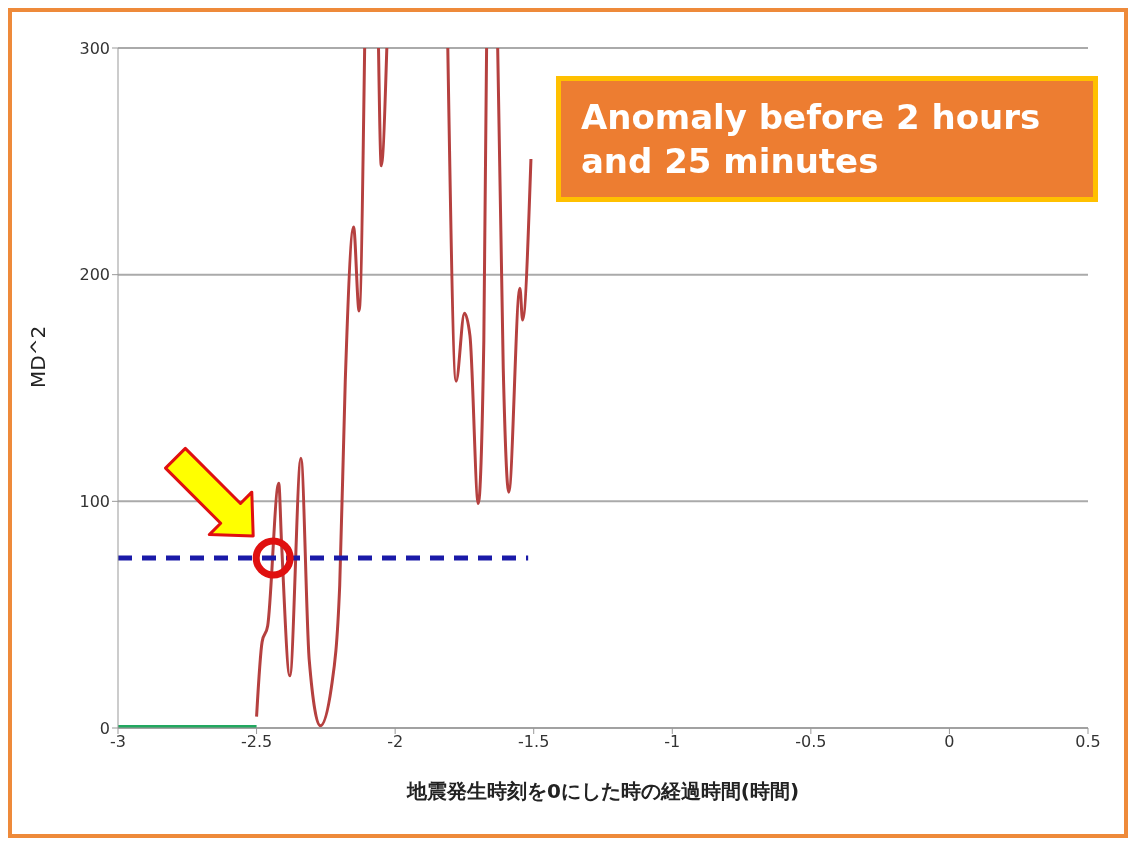 This screenshot has width=1147, height=864. I want to click on x-tick-label: -0.5, so click(811, 742).